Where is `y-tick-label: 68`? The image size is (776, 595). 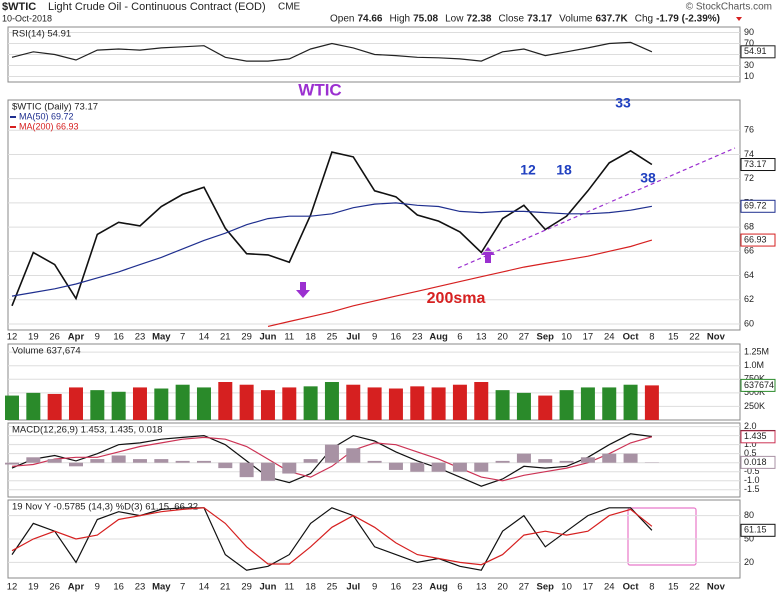 y-tick-label: 68 is located at coordinates (749, 226).